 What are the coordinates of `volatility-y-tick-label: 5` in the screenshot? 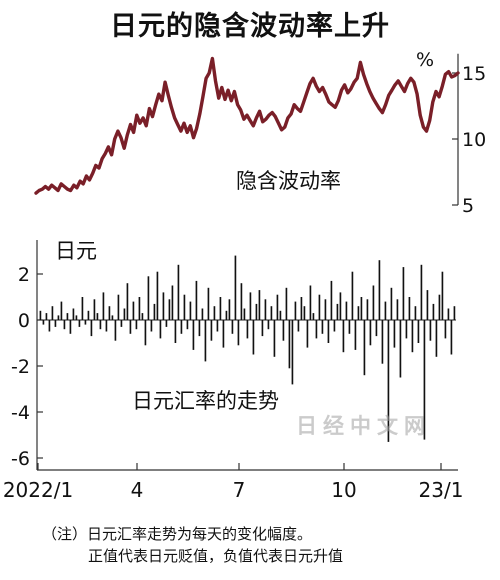 It's located at (468, 206).